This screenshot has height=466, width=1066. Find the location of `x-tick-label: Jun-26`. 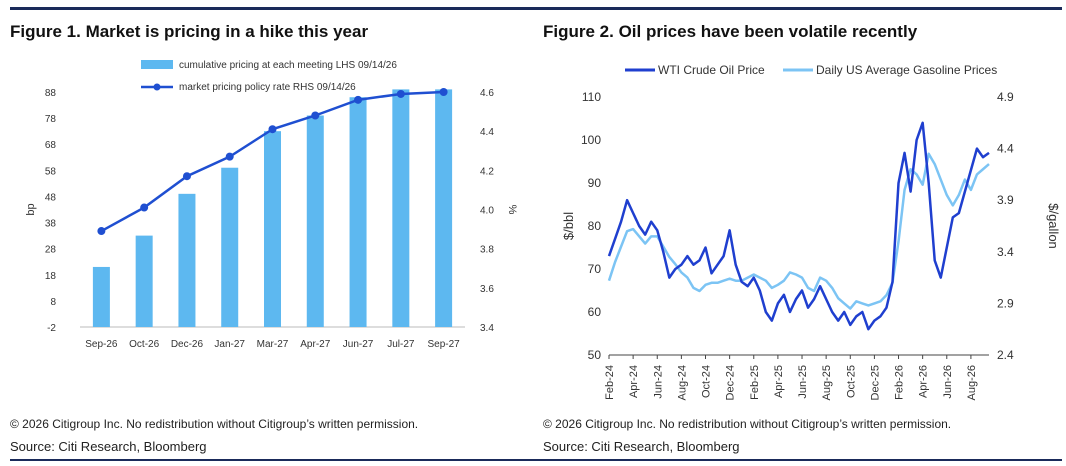

x-tick-label: Jun-26 is located at coordinates (948, 382).